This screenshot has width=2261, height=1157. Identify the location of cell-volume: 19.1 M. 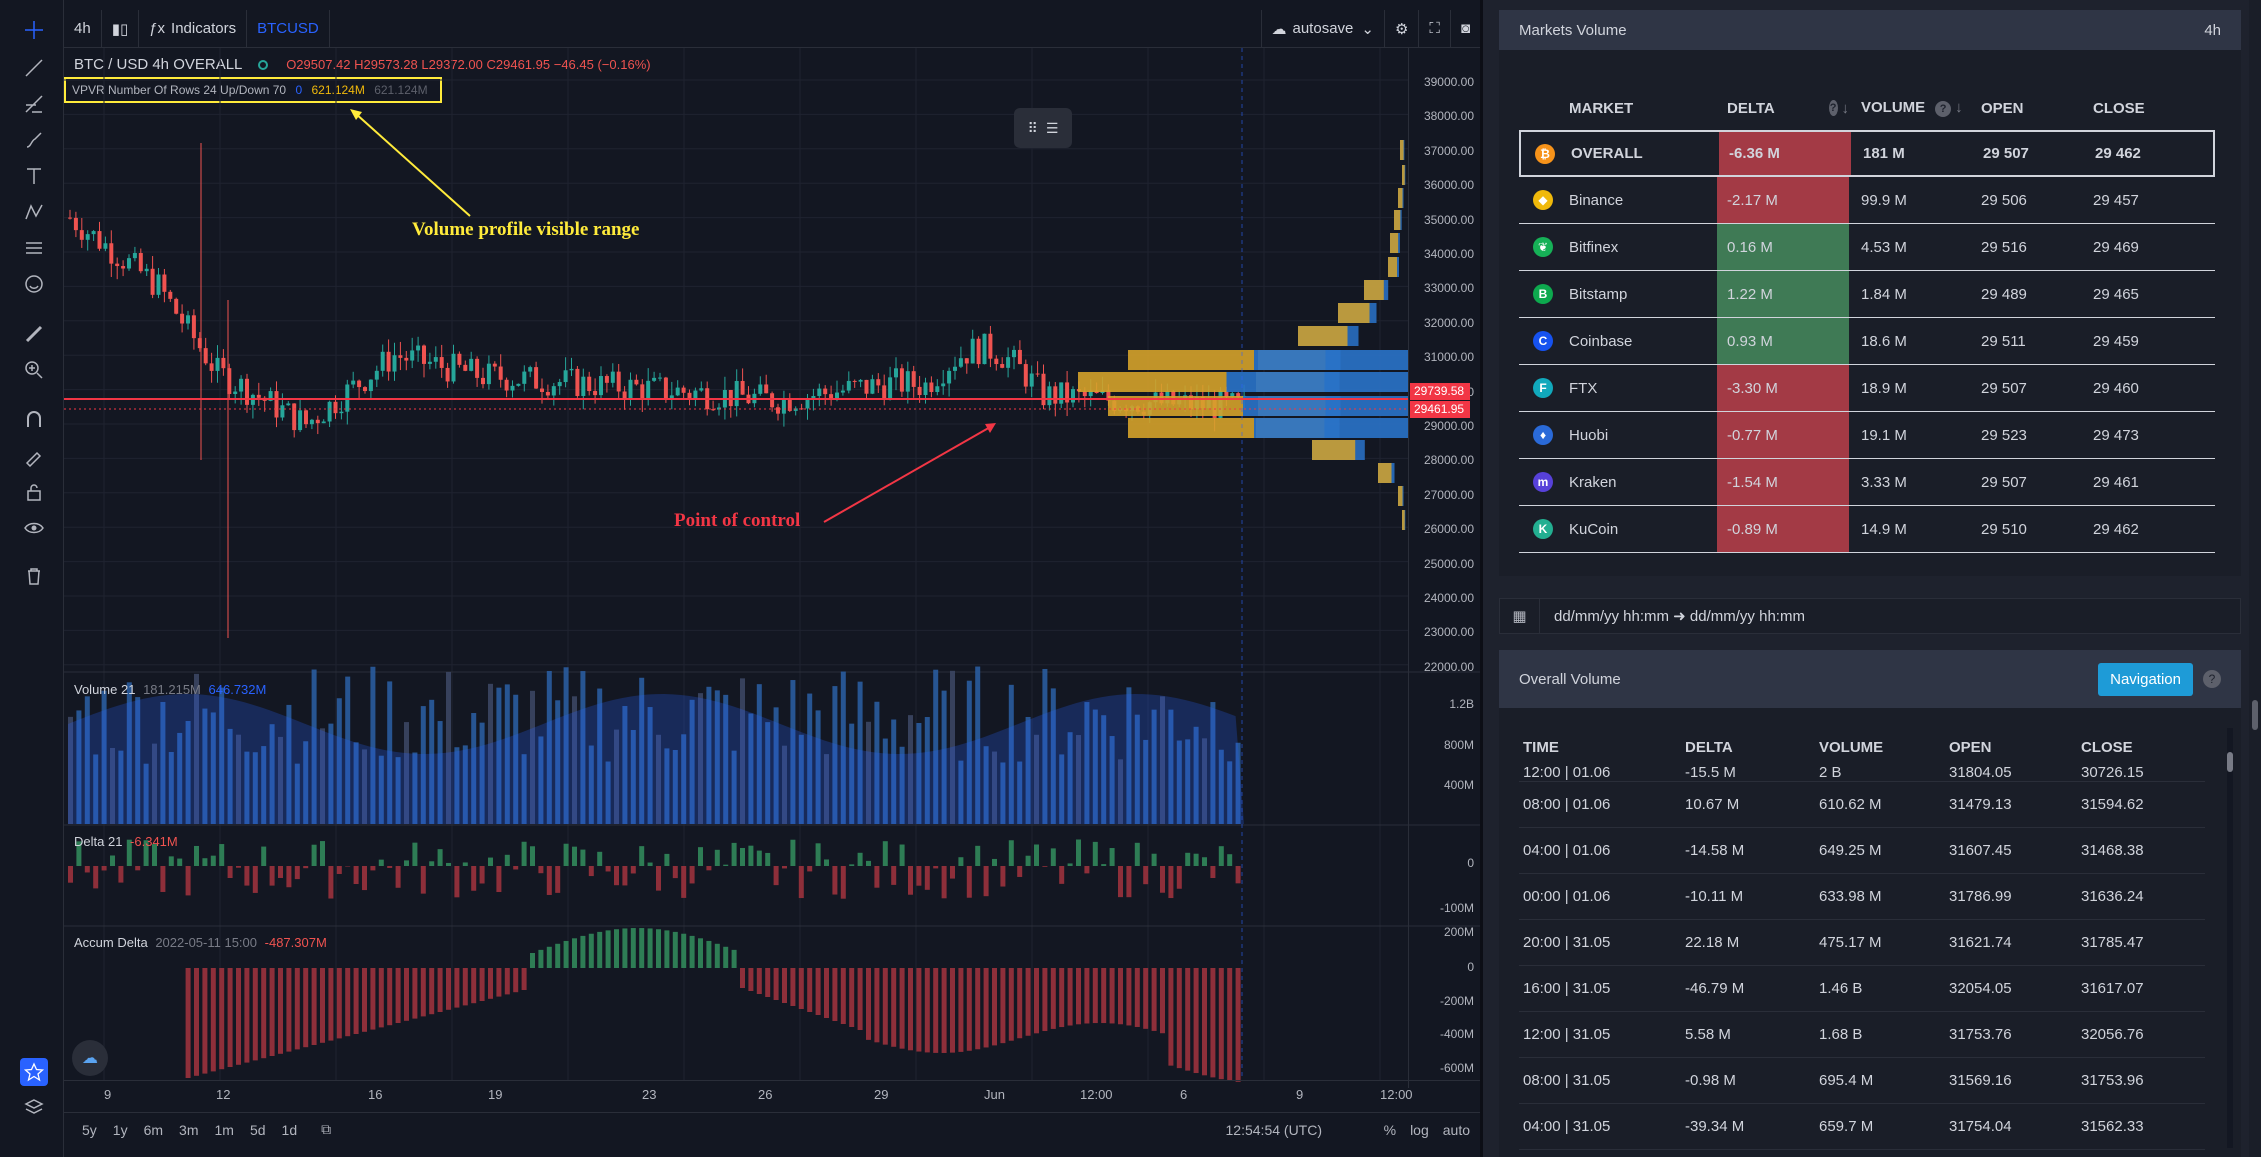
(1884, 435).